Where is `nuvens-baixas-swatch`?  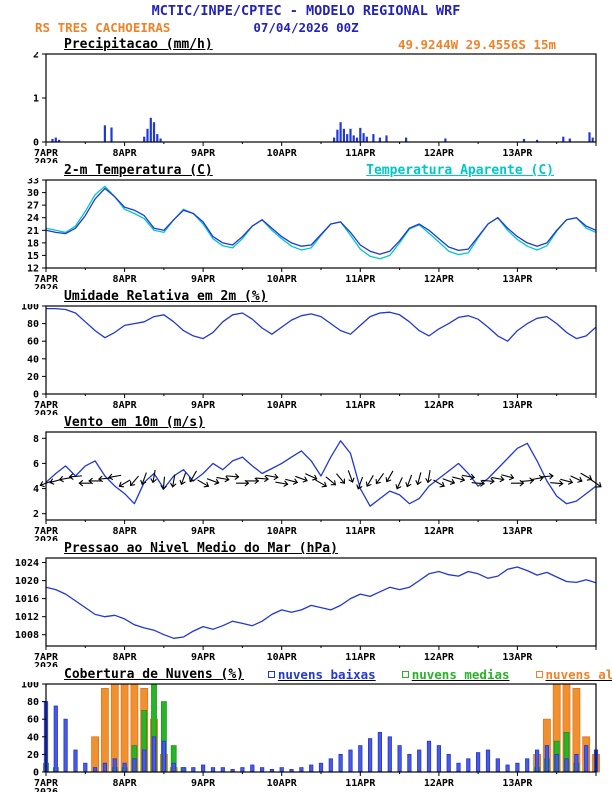
nuvens-baixas-swatch is located at coordinates (271, 674).